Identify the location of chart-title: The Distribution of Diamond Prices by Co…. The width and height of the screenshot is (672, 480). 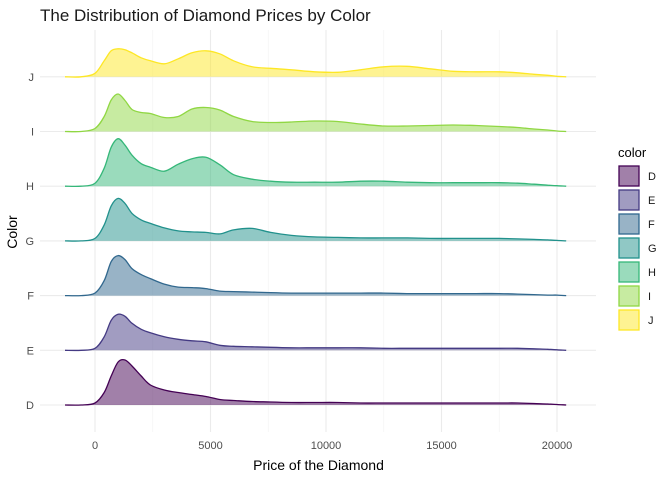
(205, 15).